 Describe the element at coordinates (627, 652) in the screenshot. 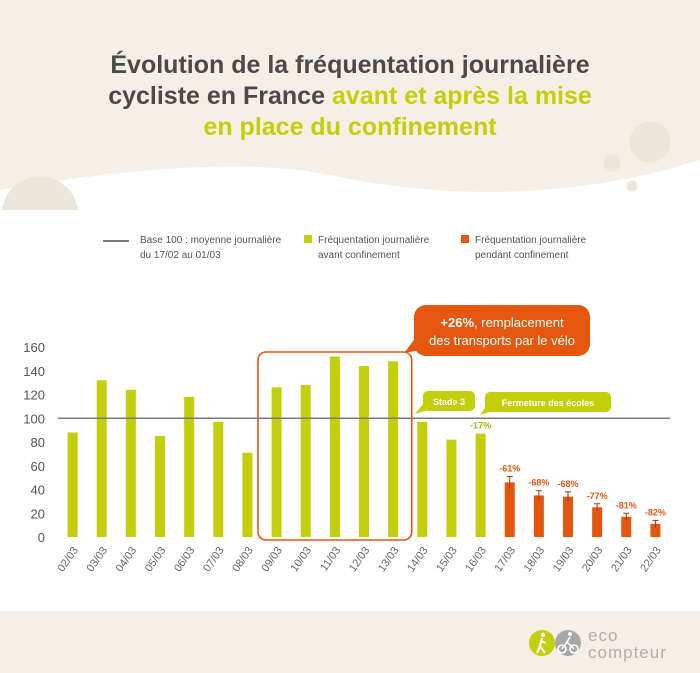

I see `logo-line2: compteur` at that location.